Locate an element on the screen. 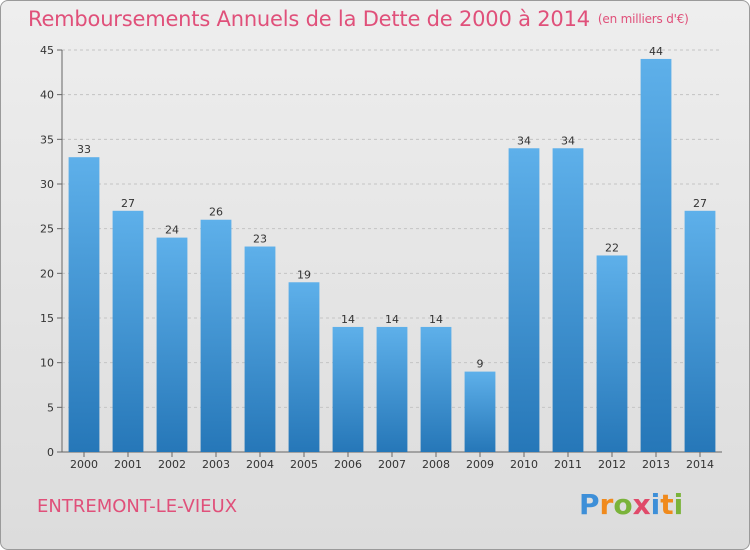 This screenshot has width=750, height=550. y-tick-label: 10 is located at coordinates (47, 363).